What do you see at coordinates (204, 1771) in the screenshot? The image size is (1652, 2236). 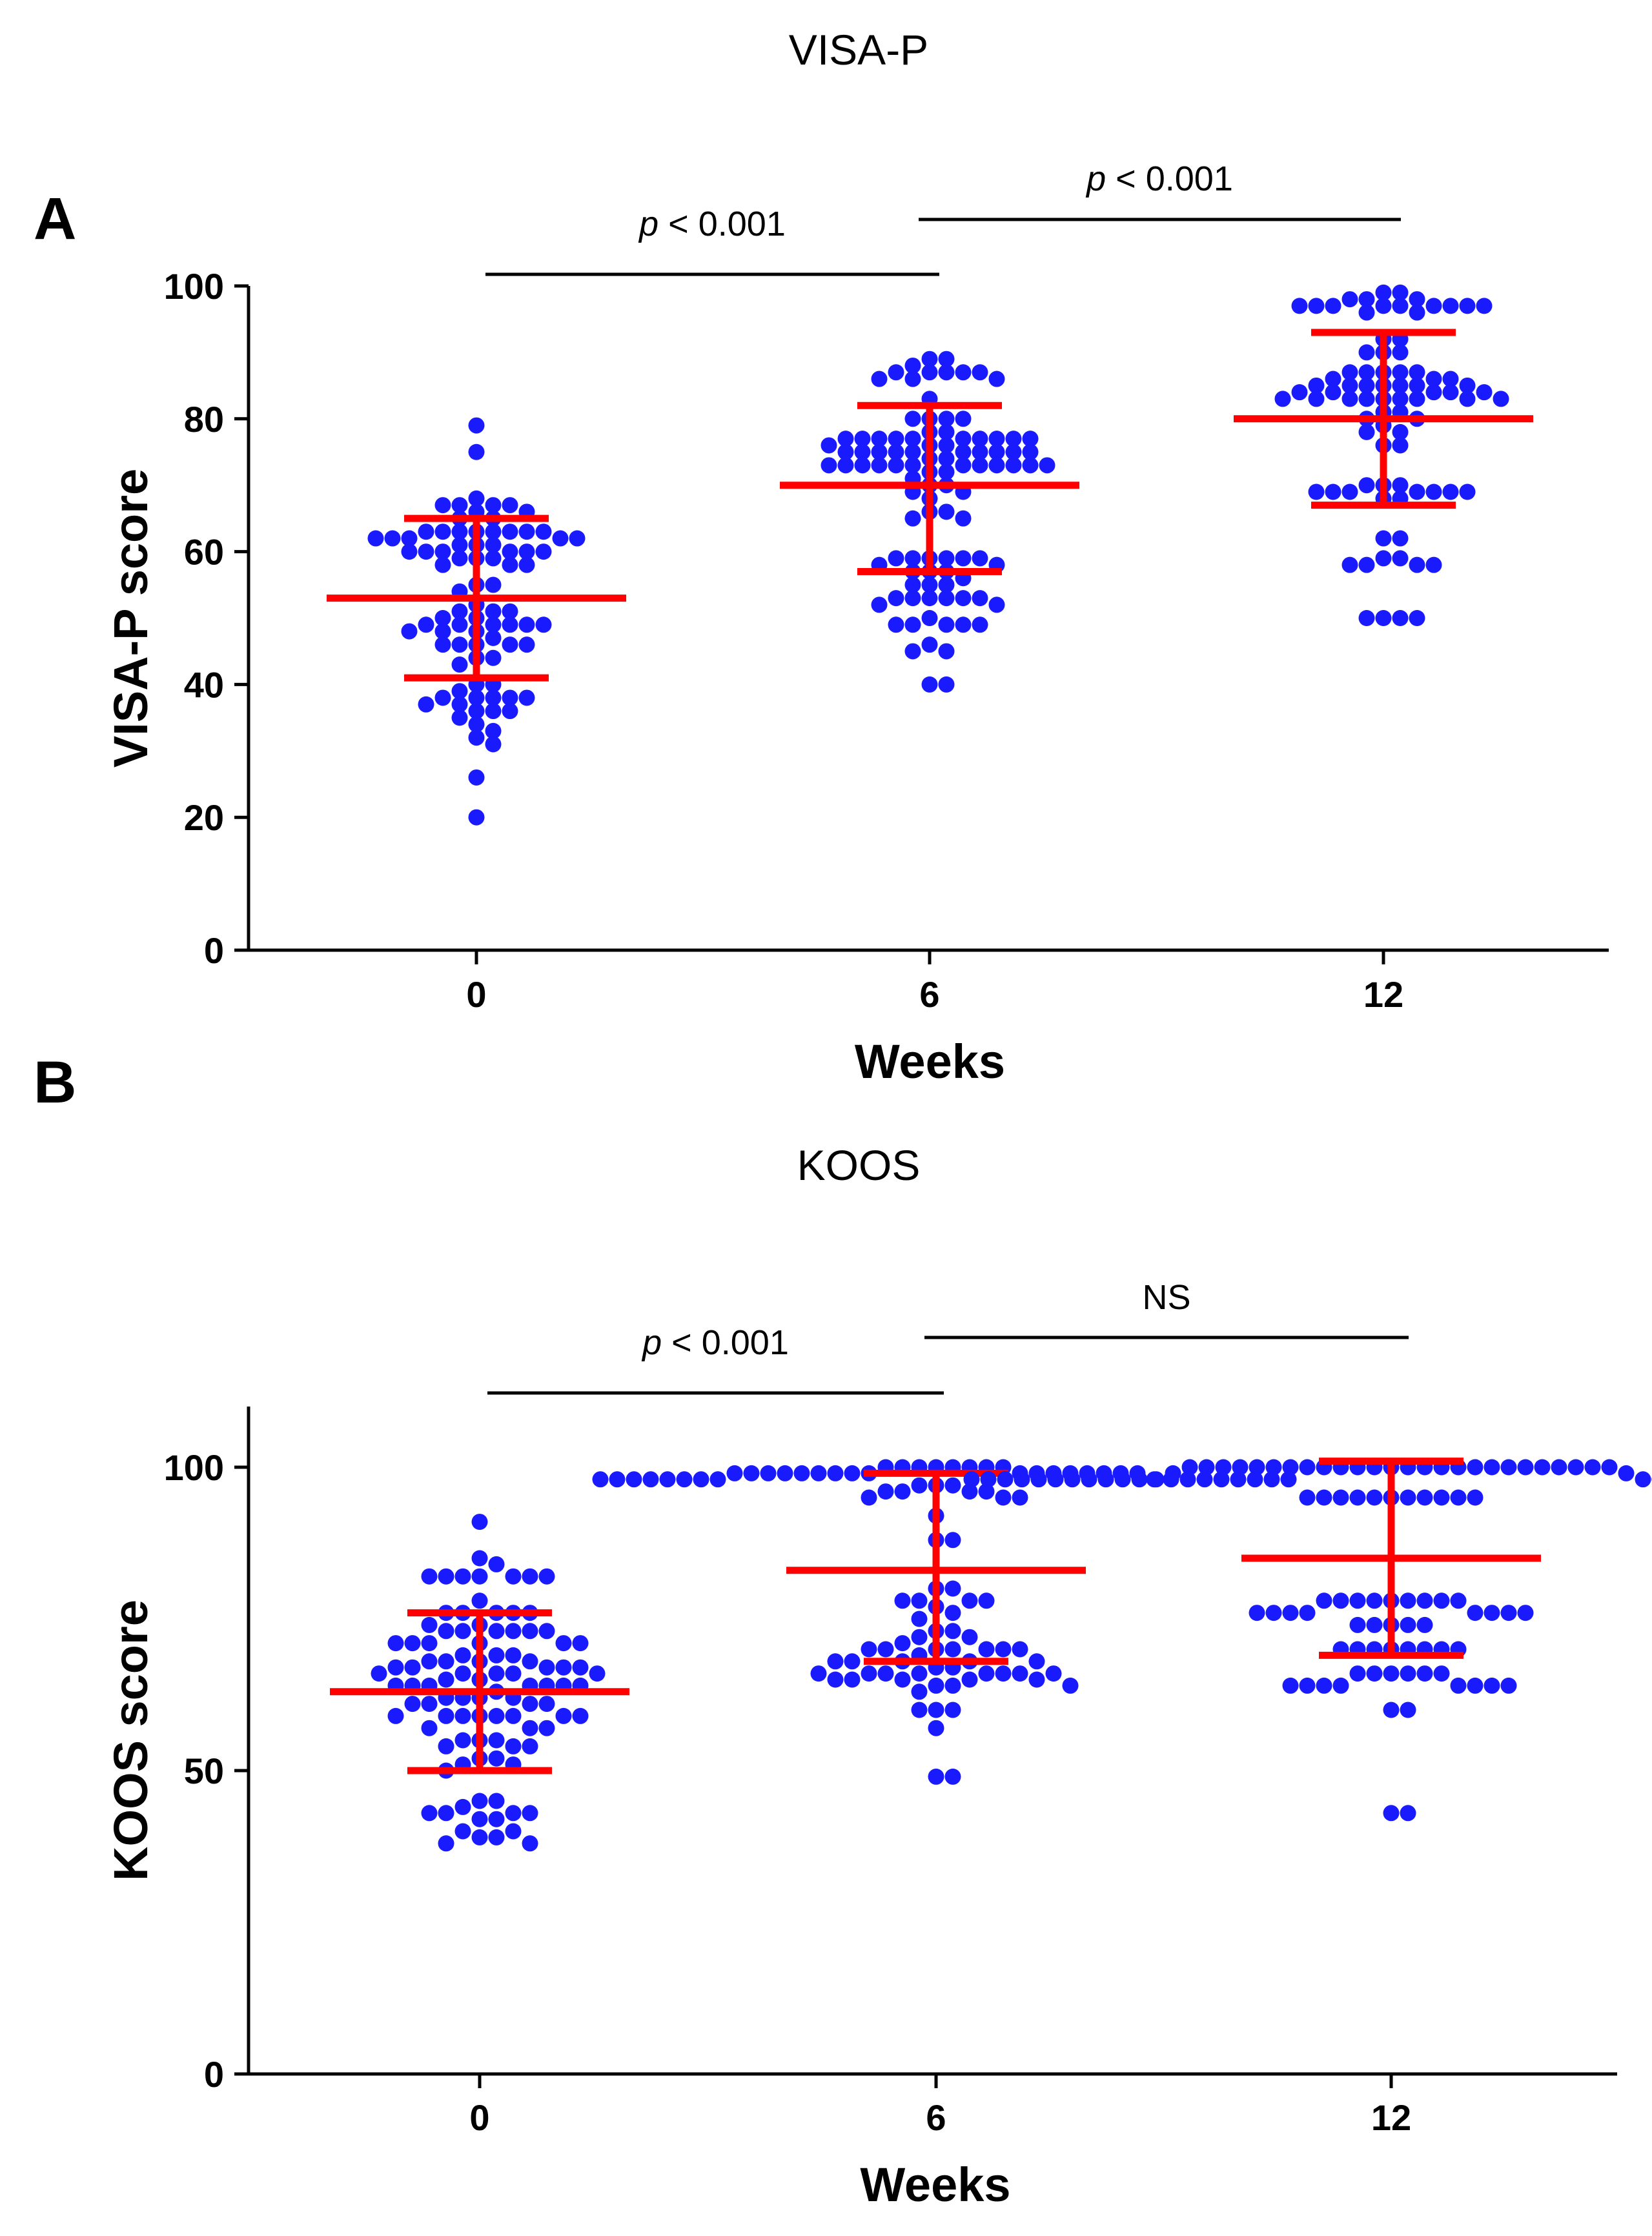 I see `koos-y-tick-label: 50` at bounding box center [204, 1771].